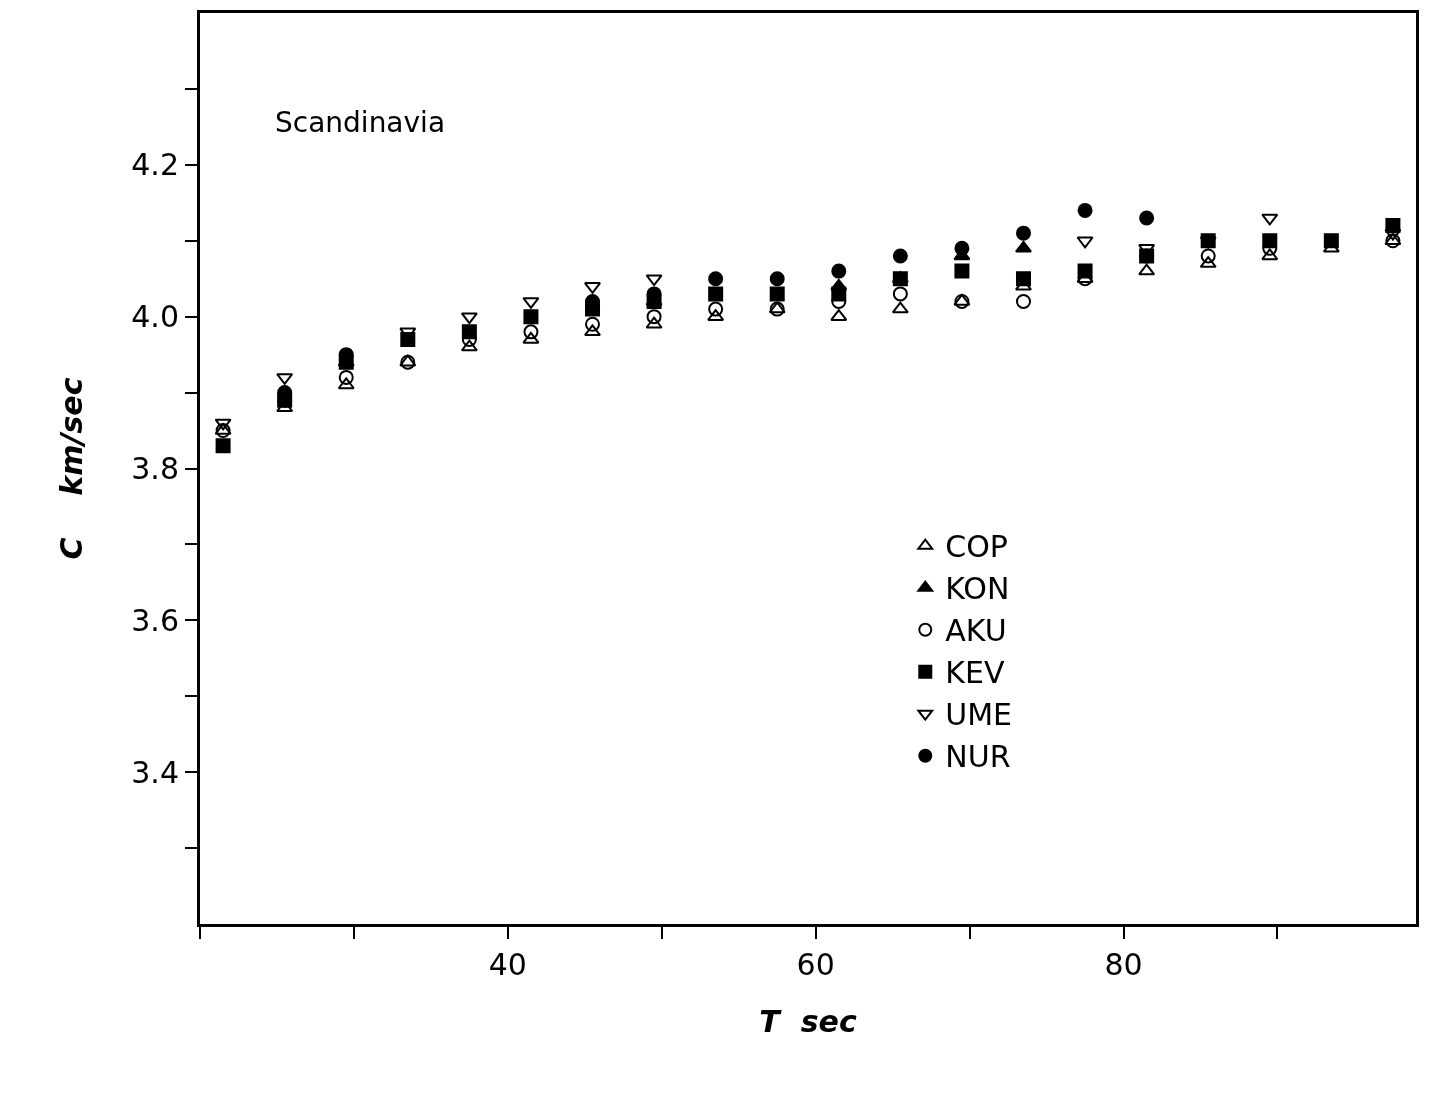 The height and width of the screenshot is (1094, 1446). Describe the element at coordinates (808, 1021) in the screenshot. I see `x-axis-title: T sec` at that location.